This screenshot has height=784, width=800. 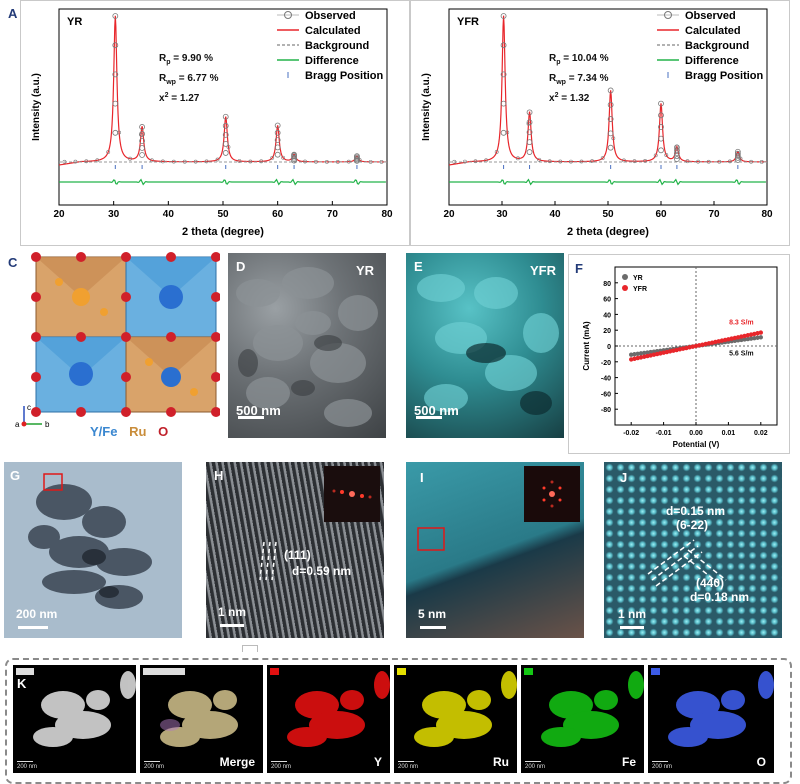 What do you see at coordinates (607, 331) in the screenshot?
I see `y-tick-label: 20` at bounding box center [607, 331].